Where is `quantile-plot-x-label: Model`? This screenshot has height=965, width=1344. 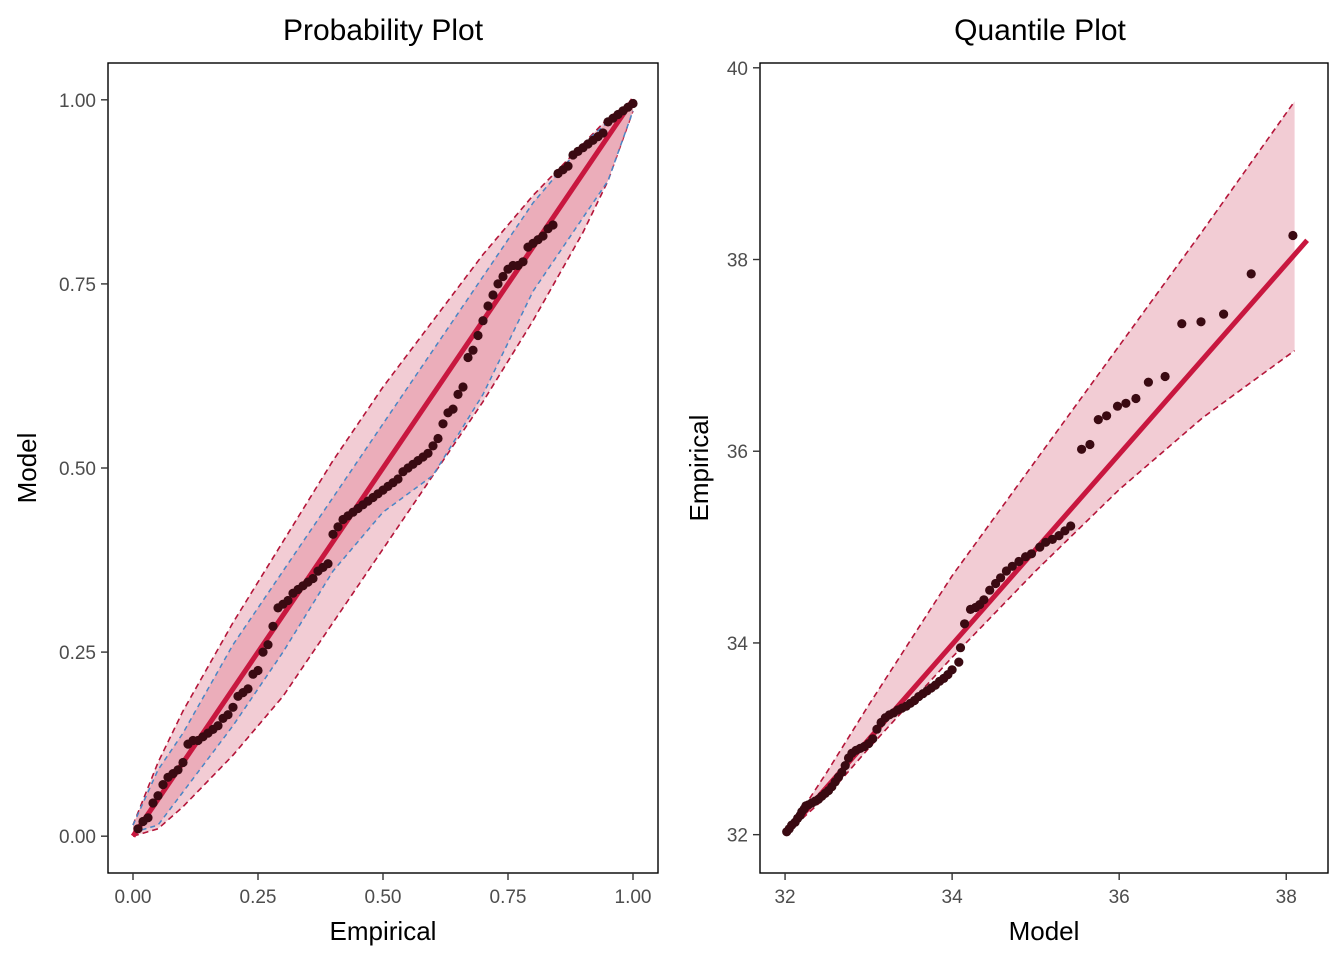
quantile-plot-x-label: Model is located at coordinates (1044, 931).